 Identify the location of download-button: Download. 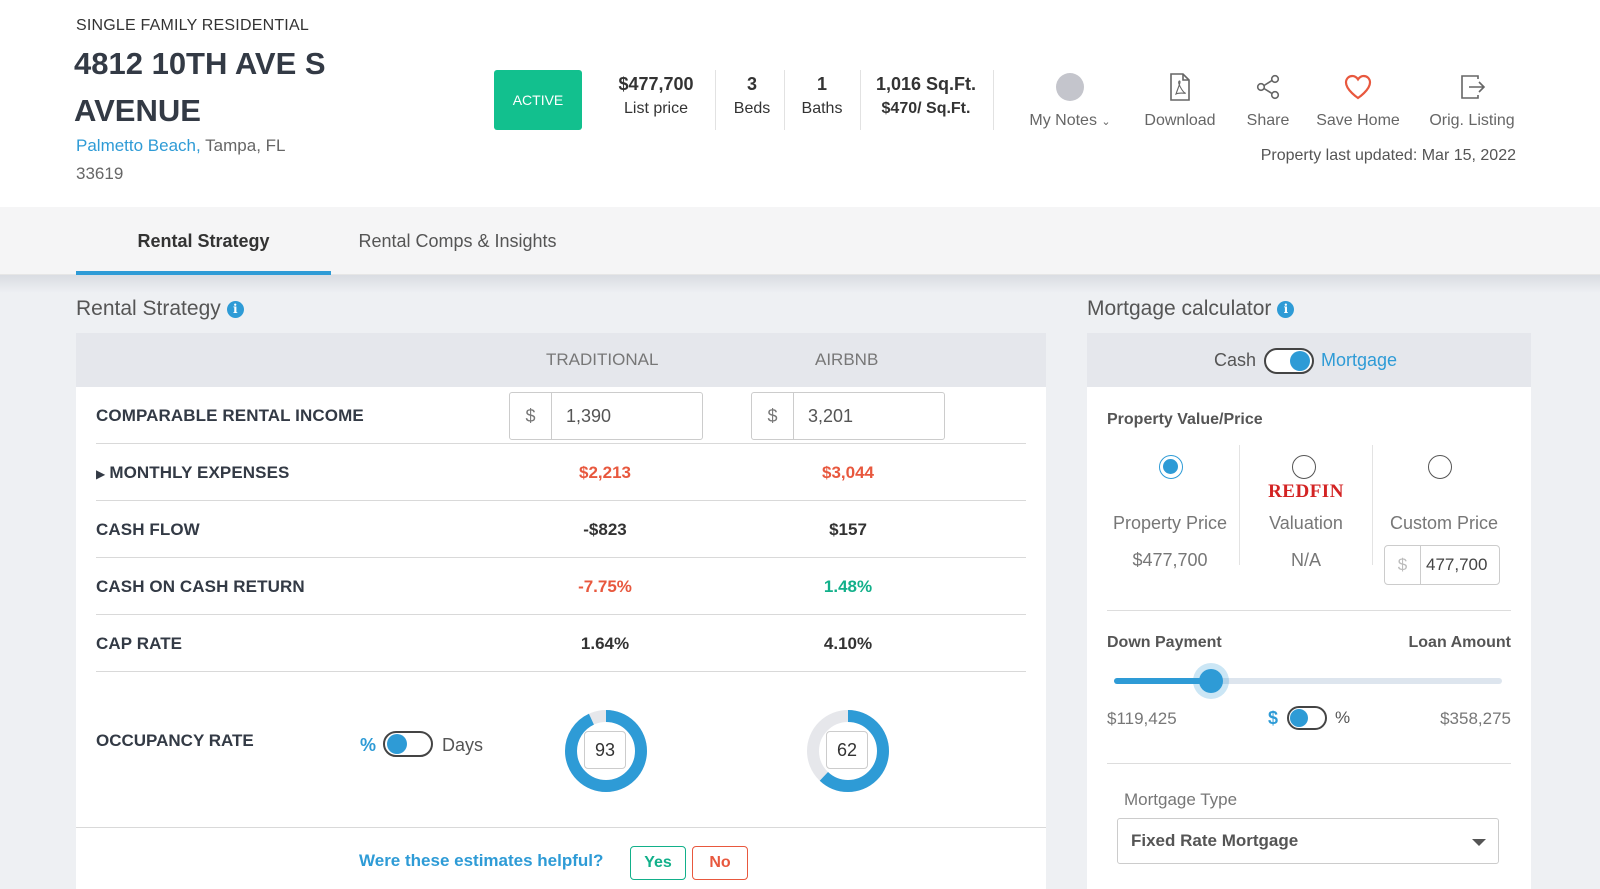
(1180, 100).